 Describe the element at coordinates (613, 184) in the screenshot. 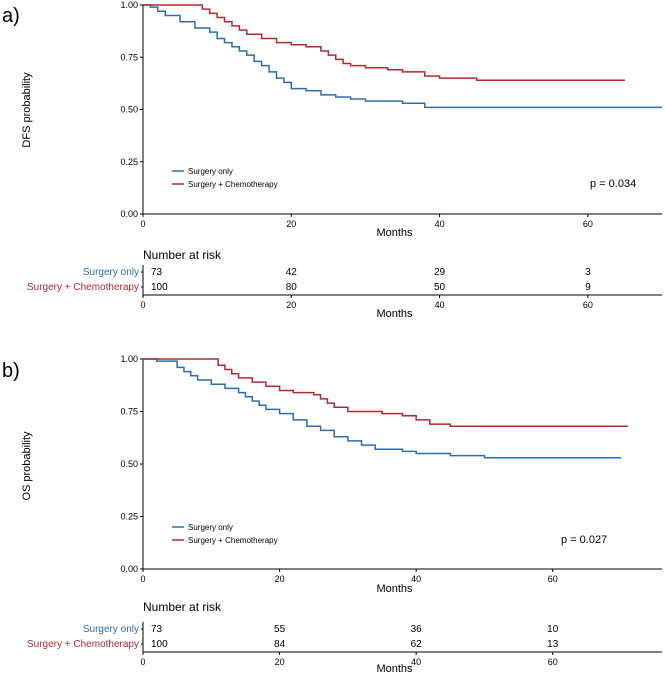

I see `p-value-annotation: p = 0.034` at that location.